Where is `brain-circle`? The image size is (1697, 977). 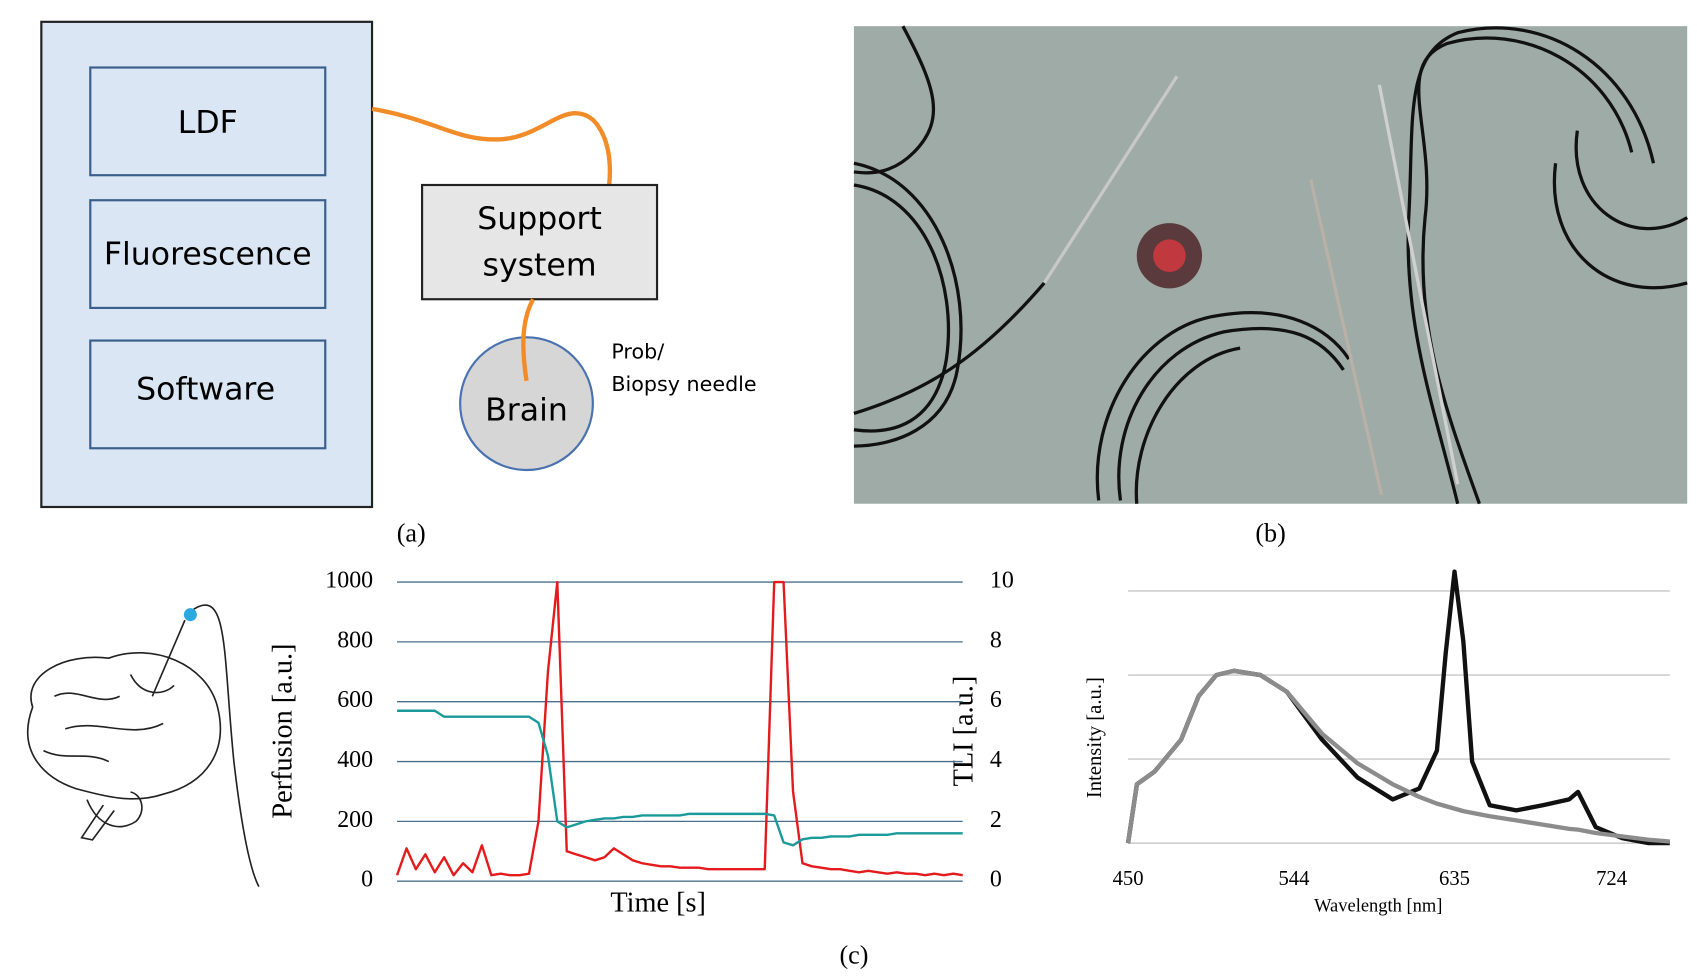 brain-circle is located at coordinates (526, 404).